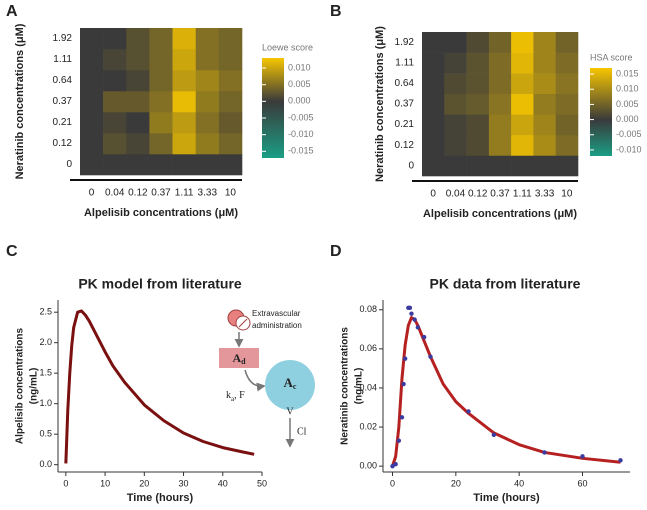 This screenshot has height=510, width=647. I want to click on y-tick-label: 2.5, so click(45, 312).